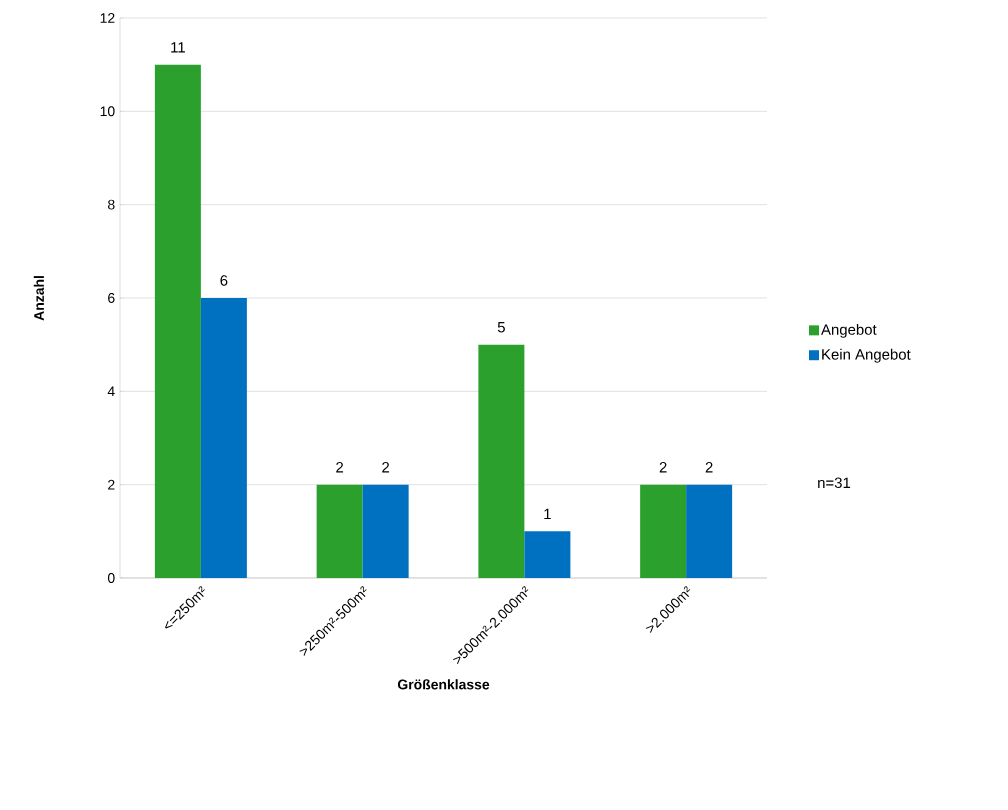 The width and height of the screenshot is (1008, 810). What do you see at coordinates (111, 484) in the screenshot?
I see `y-tick-label: 2` at bounding box center [111, 484].